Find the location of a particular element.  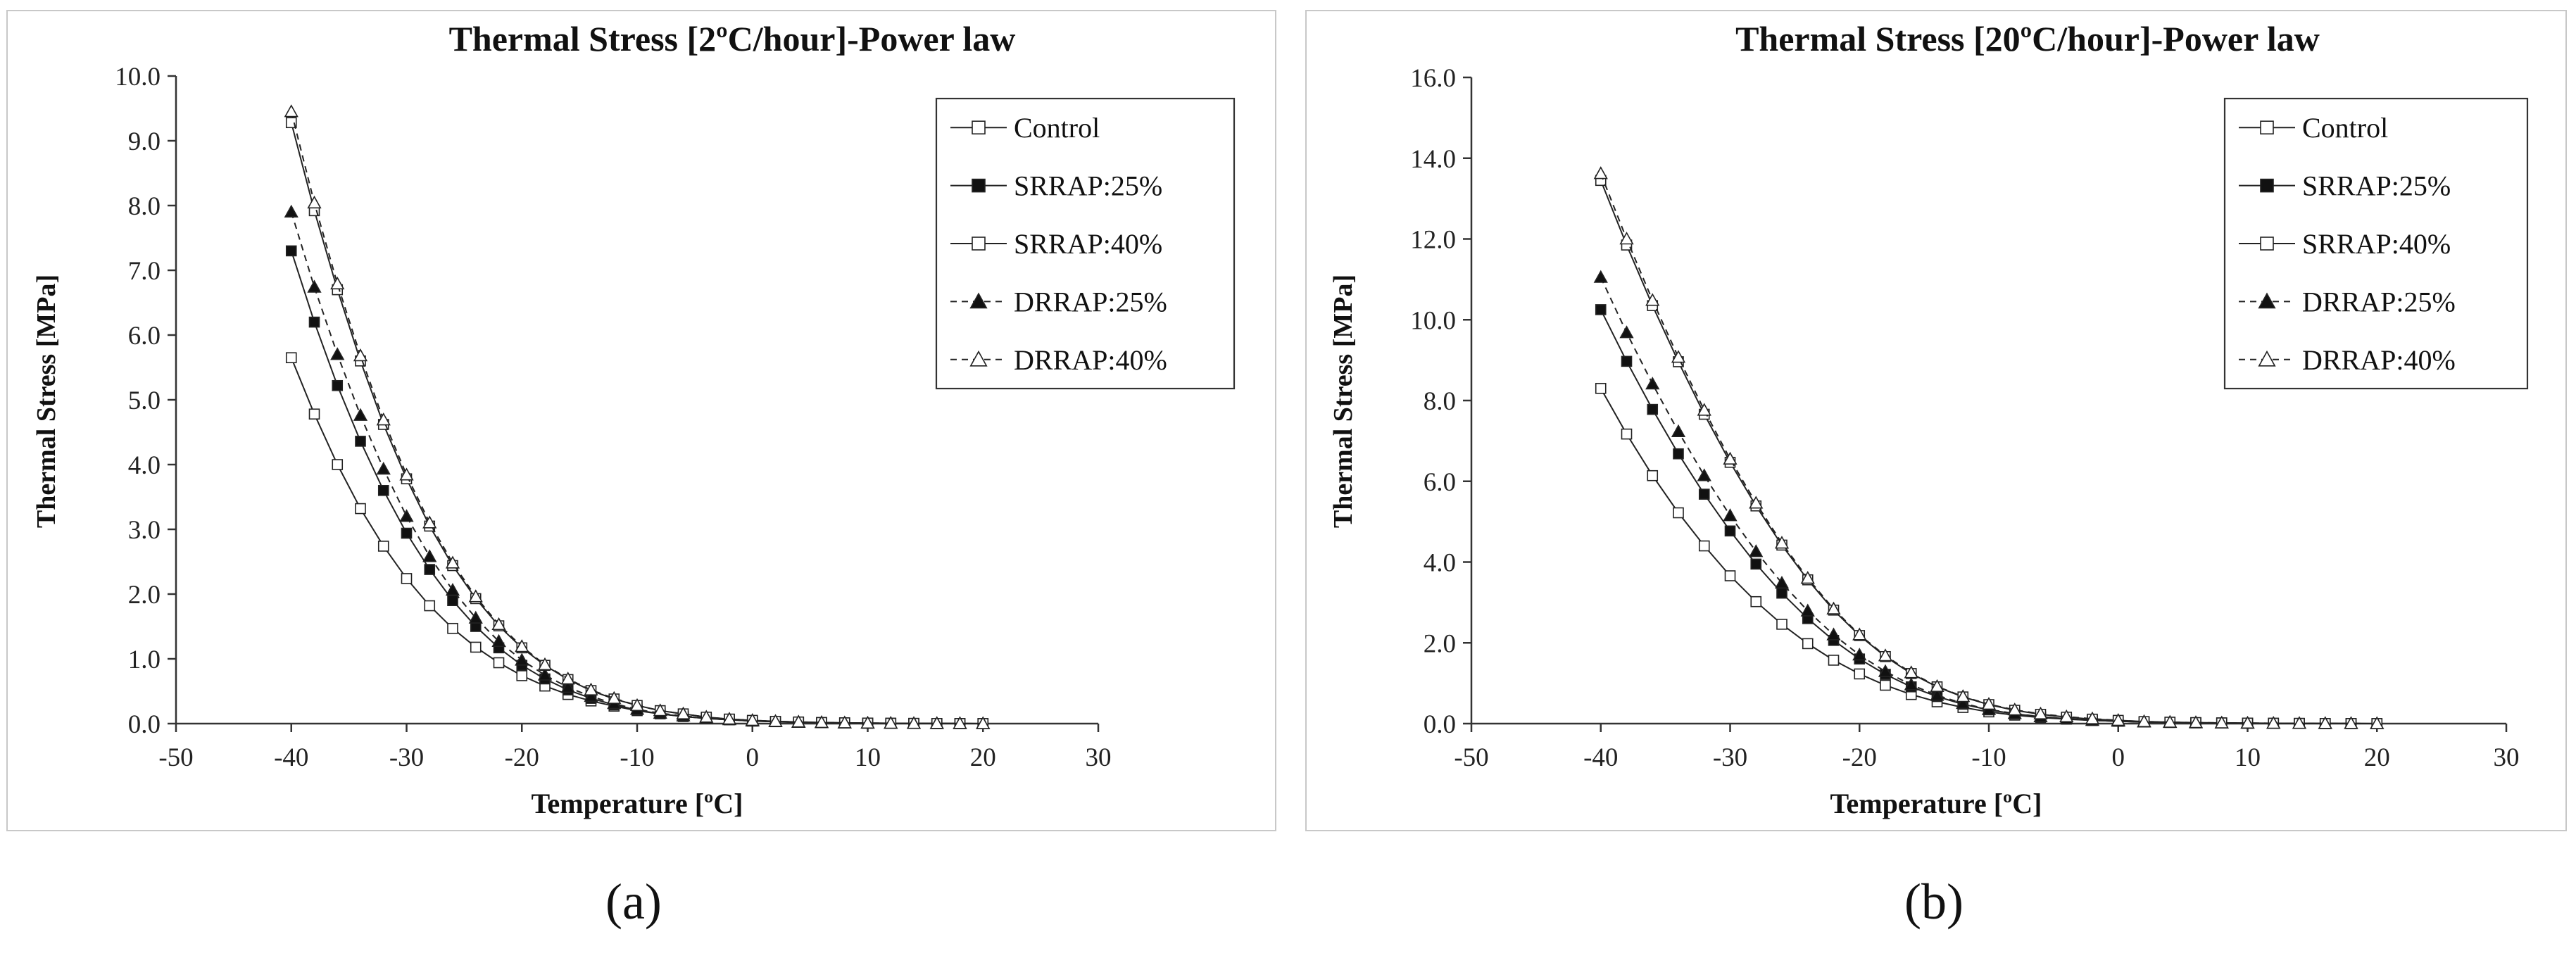

y-tick-label: 0.0 is located at coordinates (1440, 724).